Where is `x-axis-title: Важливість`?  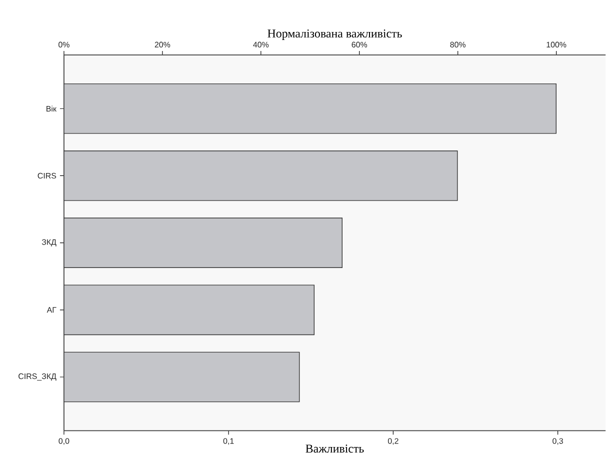 x-axis-title: Важливість is located at coordinates (335, 448).